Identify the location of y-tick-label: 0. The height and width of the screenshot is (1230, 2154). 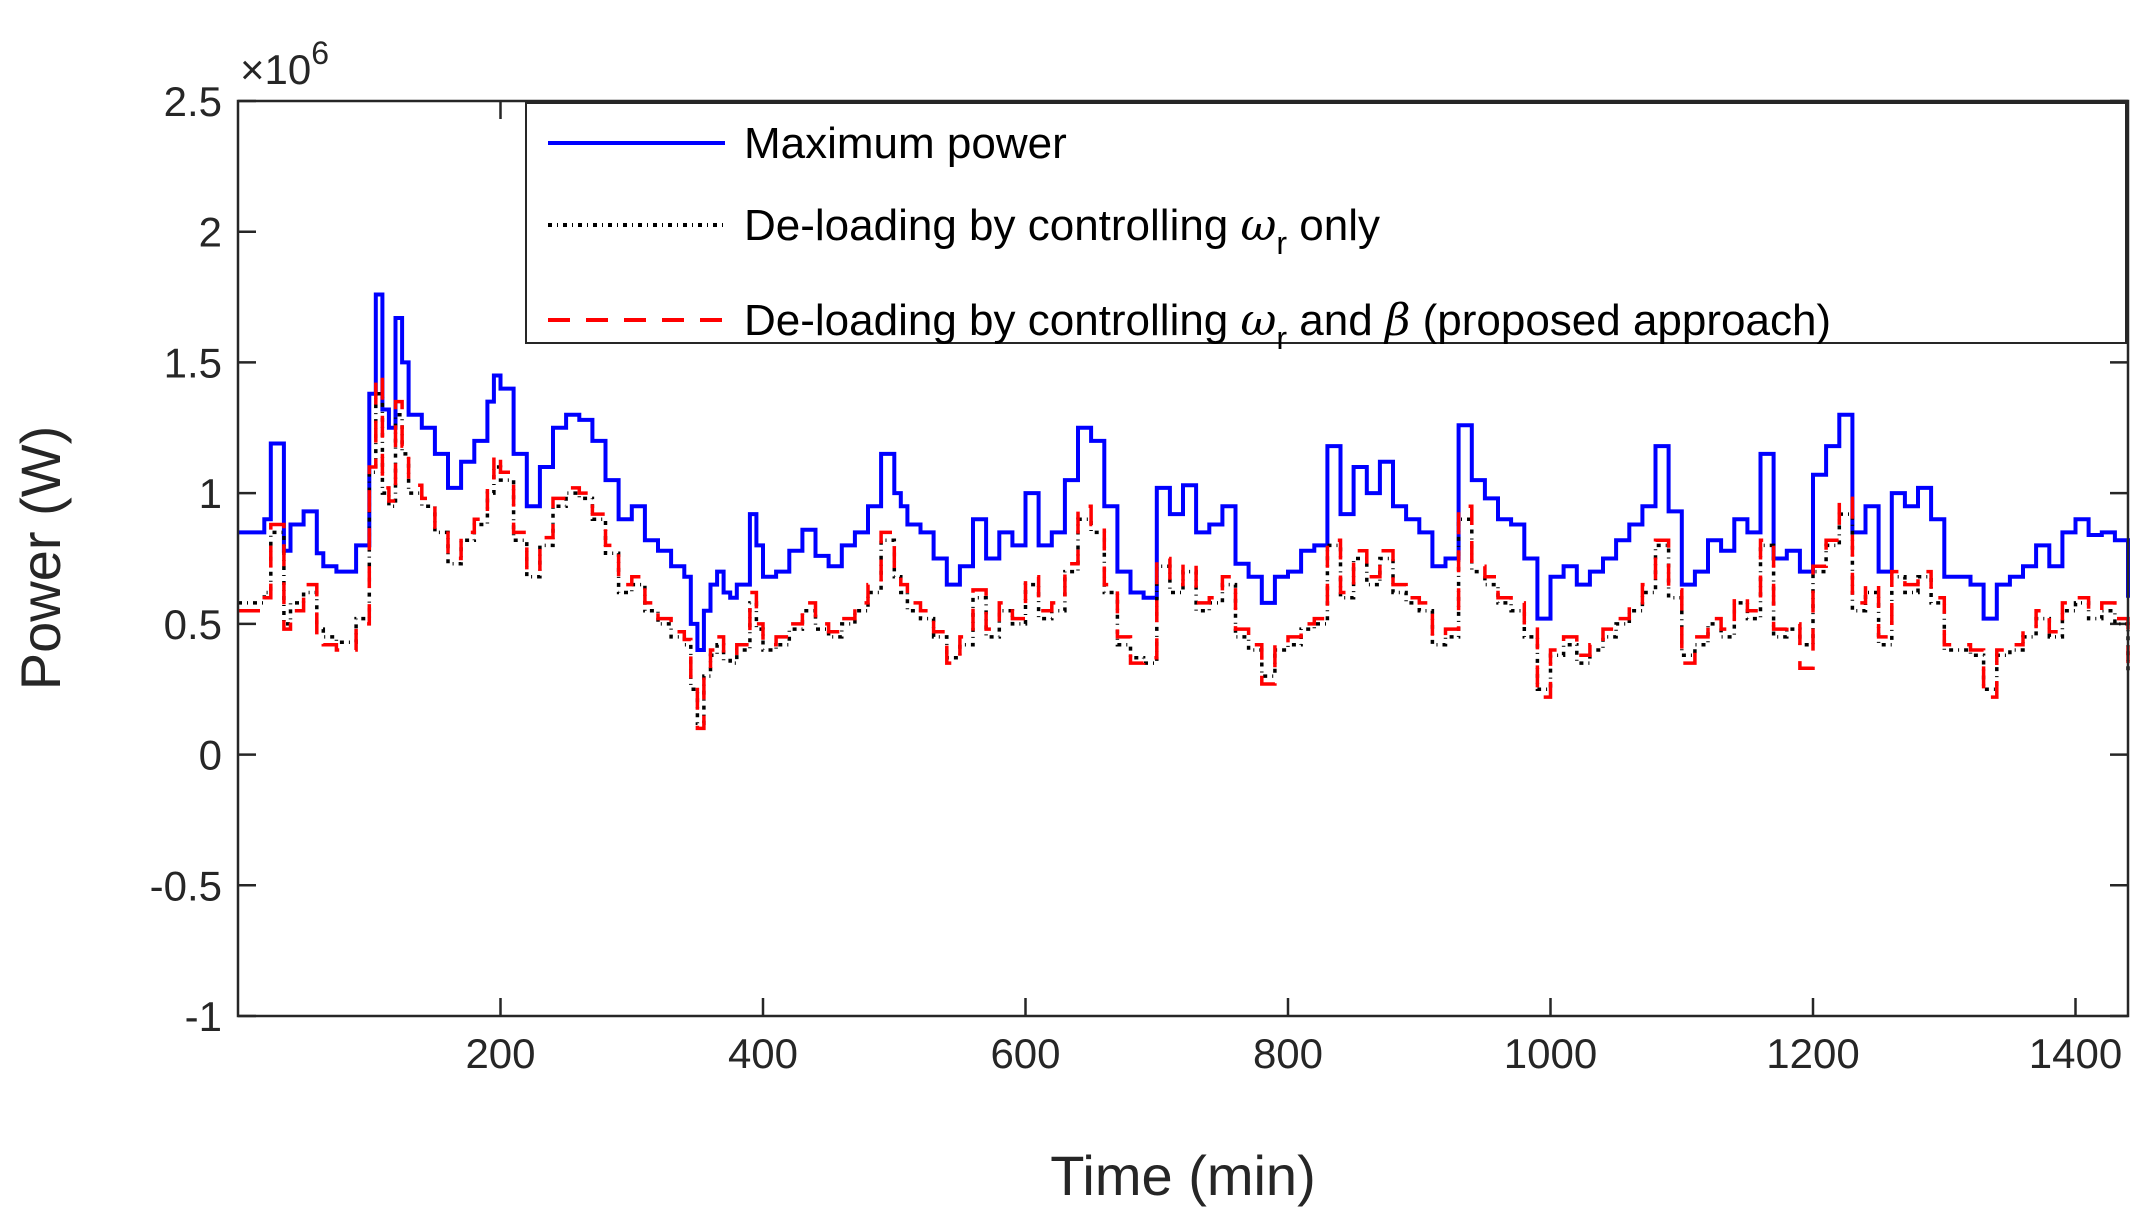
(210, 755).